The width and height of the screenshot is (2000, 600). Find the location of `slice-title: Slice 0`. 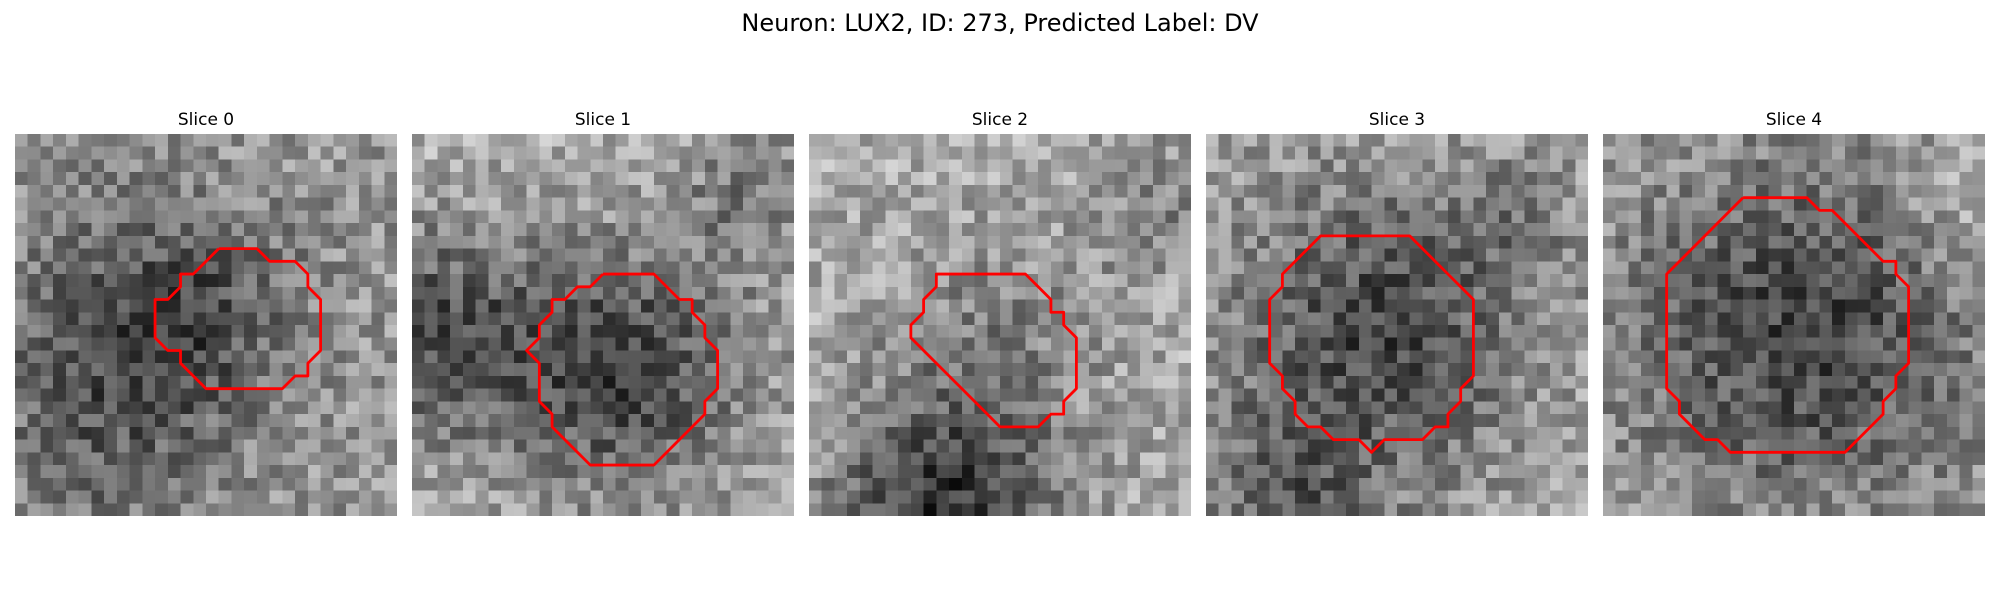

slice-title: Slice 0 is located at coordinates (206, 120).